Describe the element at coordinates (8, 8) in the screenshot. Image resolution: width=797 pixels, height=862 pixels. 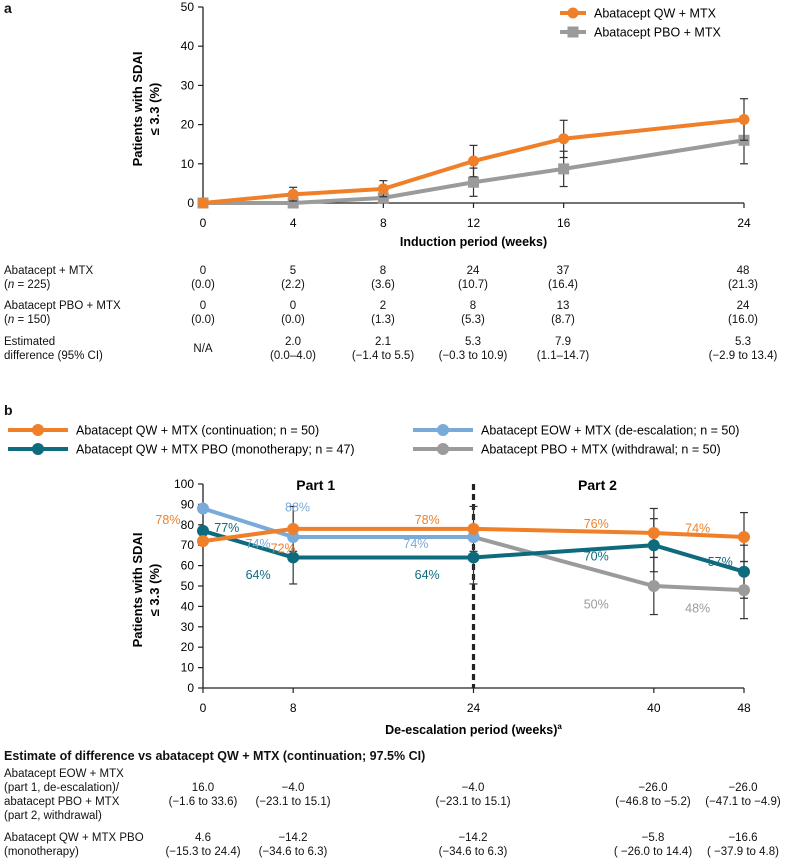
I see `panel-a-letter: a` at that location.